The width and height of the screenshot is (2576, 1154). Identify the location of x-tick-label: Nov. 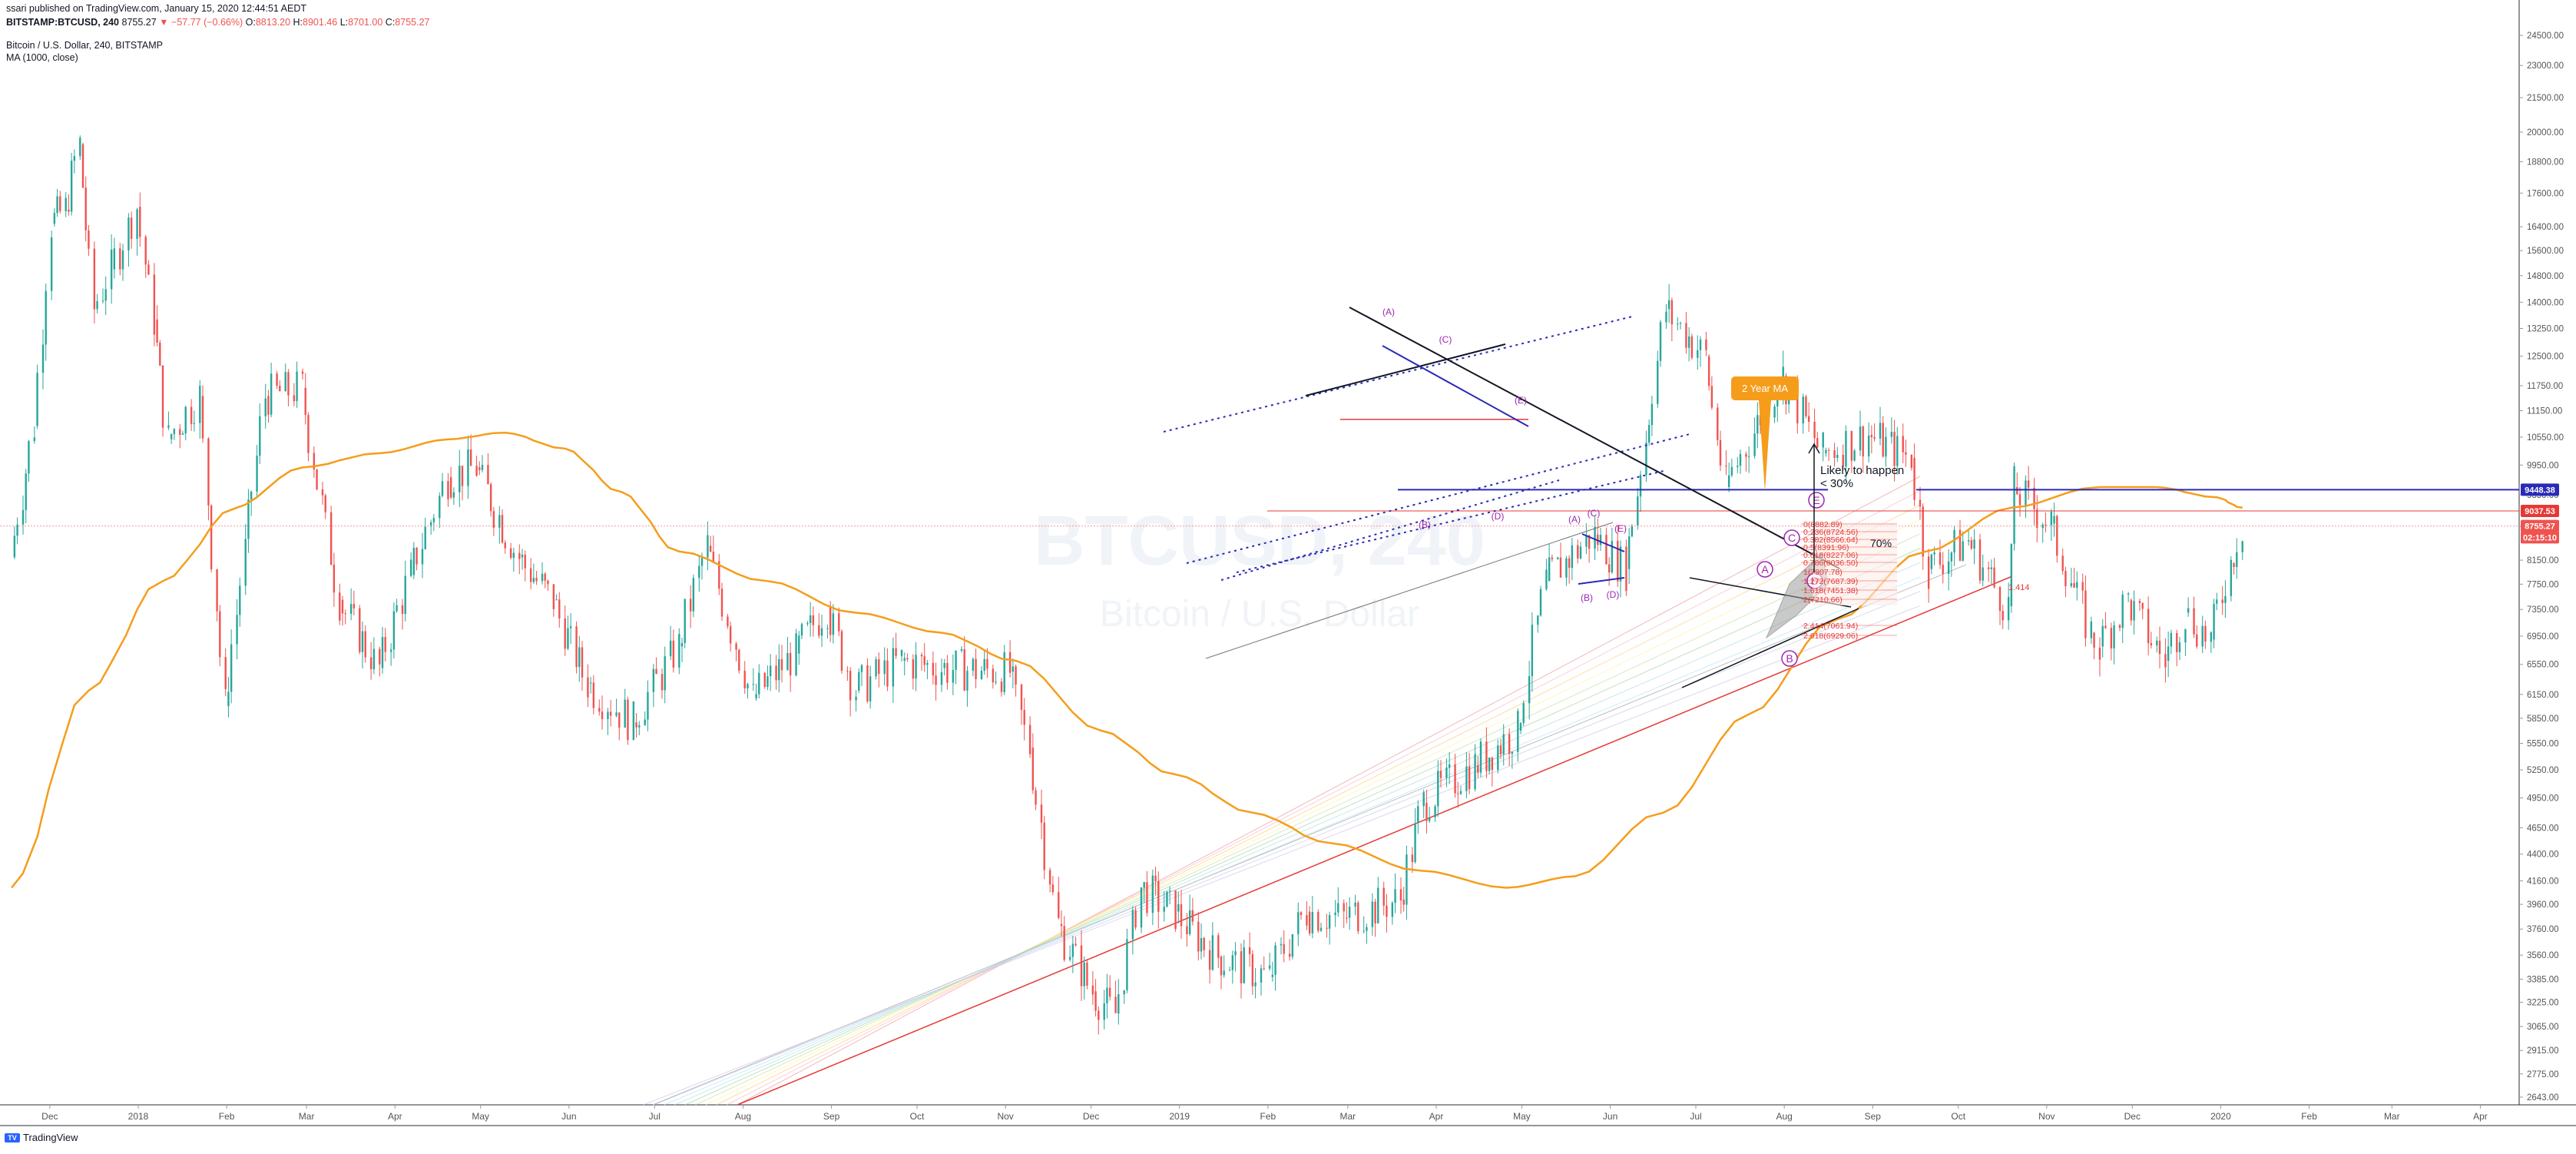
(2046, 1116).